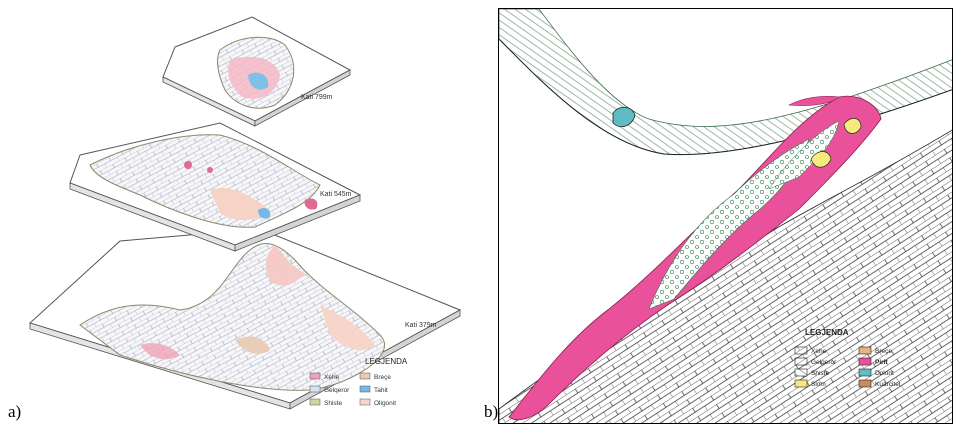 This screenshot has height=430, width=959. I want to click on legend-b-label-2: Gelqeror, so click(824, 362).